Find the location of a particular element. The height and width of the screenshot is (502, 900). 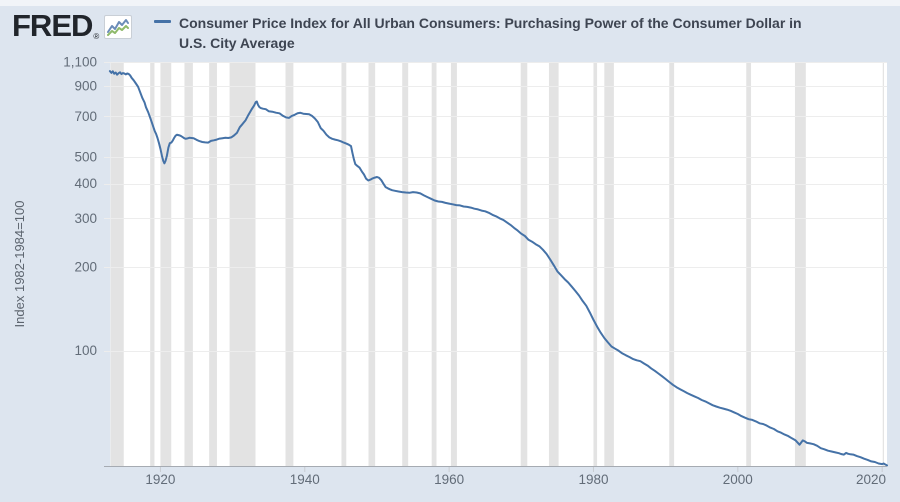

x-tick-label: 1920 is located at coordinates (160, 479).